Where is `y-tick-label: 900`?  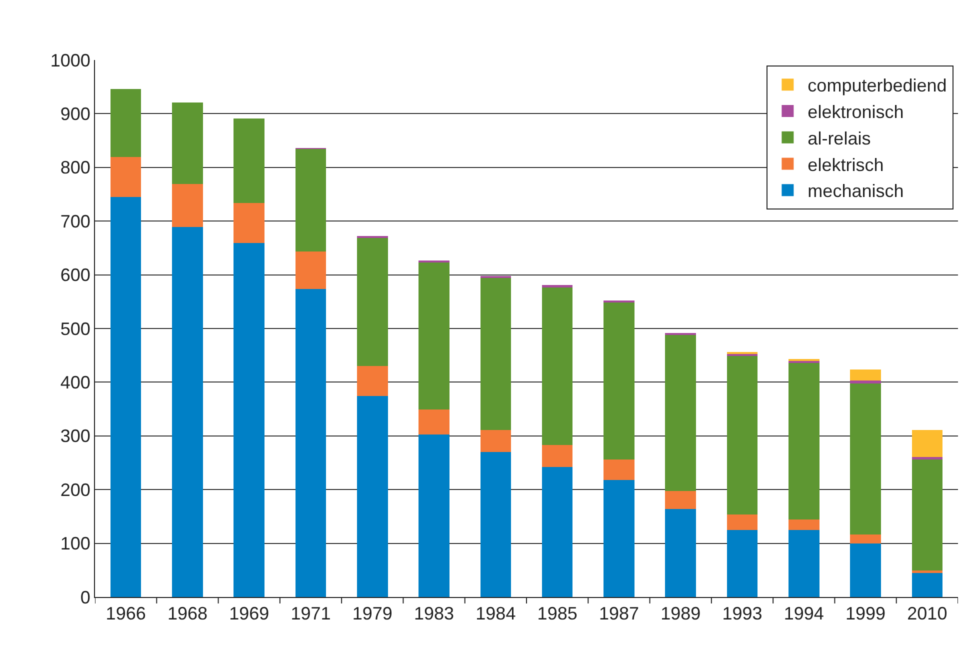
y-tick-label: 900 is located at coordinates (75, 114).